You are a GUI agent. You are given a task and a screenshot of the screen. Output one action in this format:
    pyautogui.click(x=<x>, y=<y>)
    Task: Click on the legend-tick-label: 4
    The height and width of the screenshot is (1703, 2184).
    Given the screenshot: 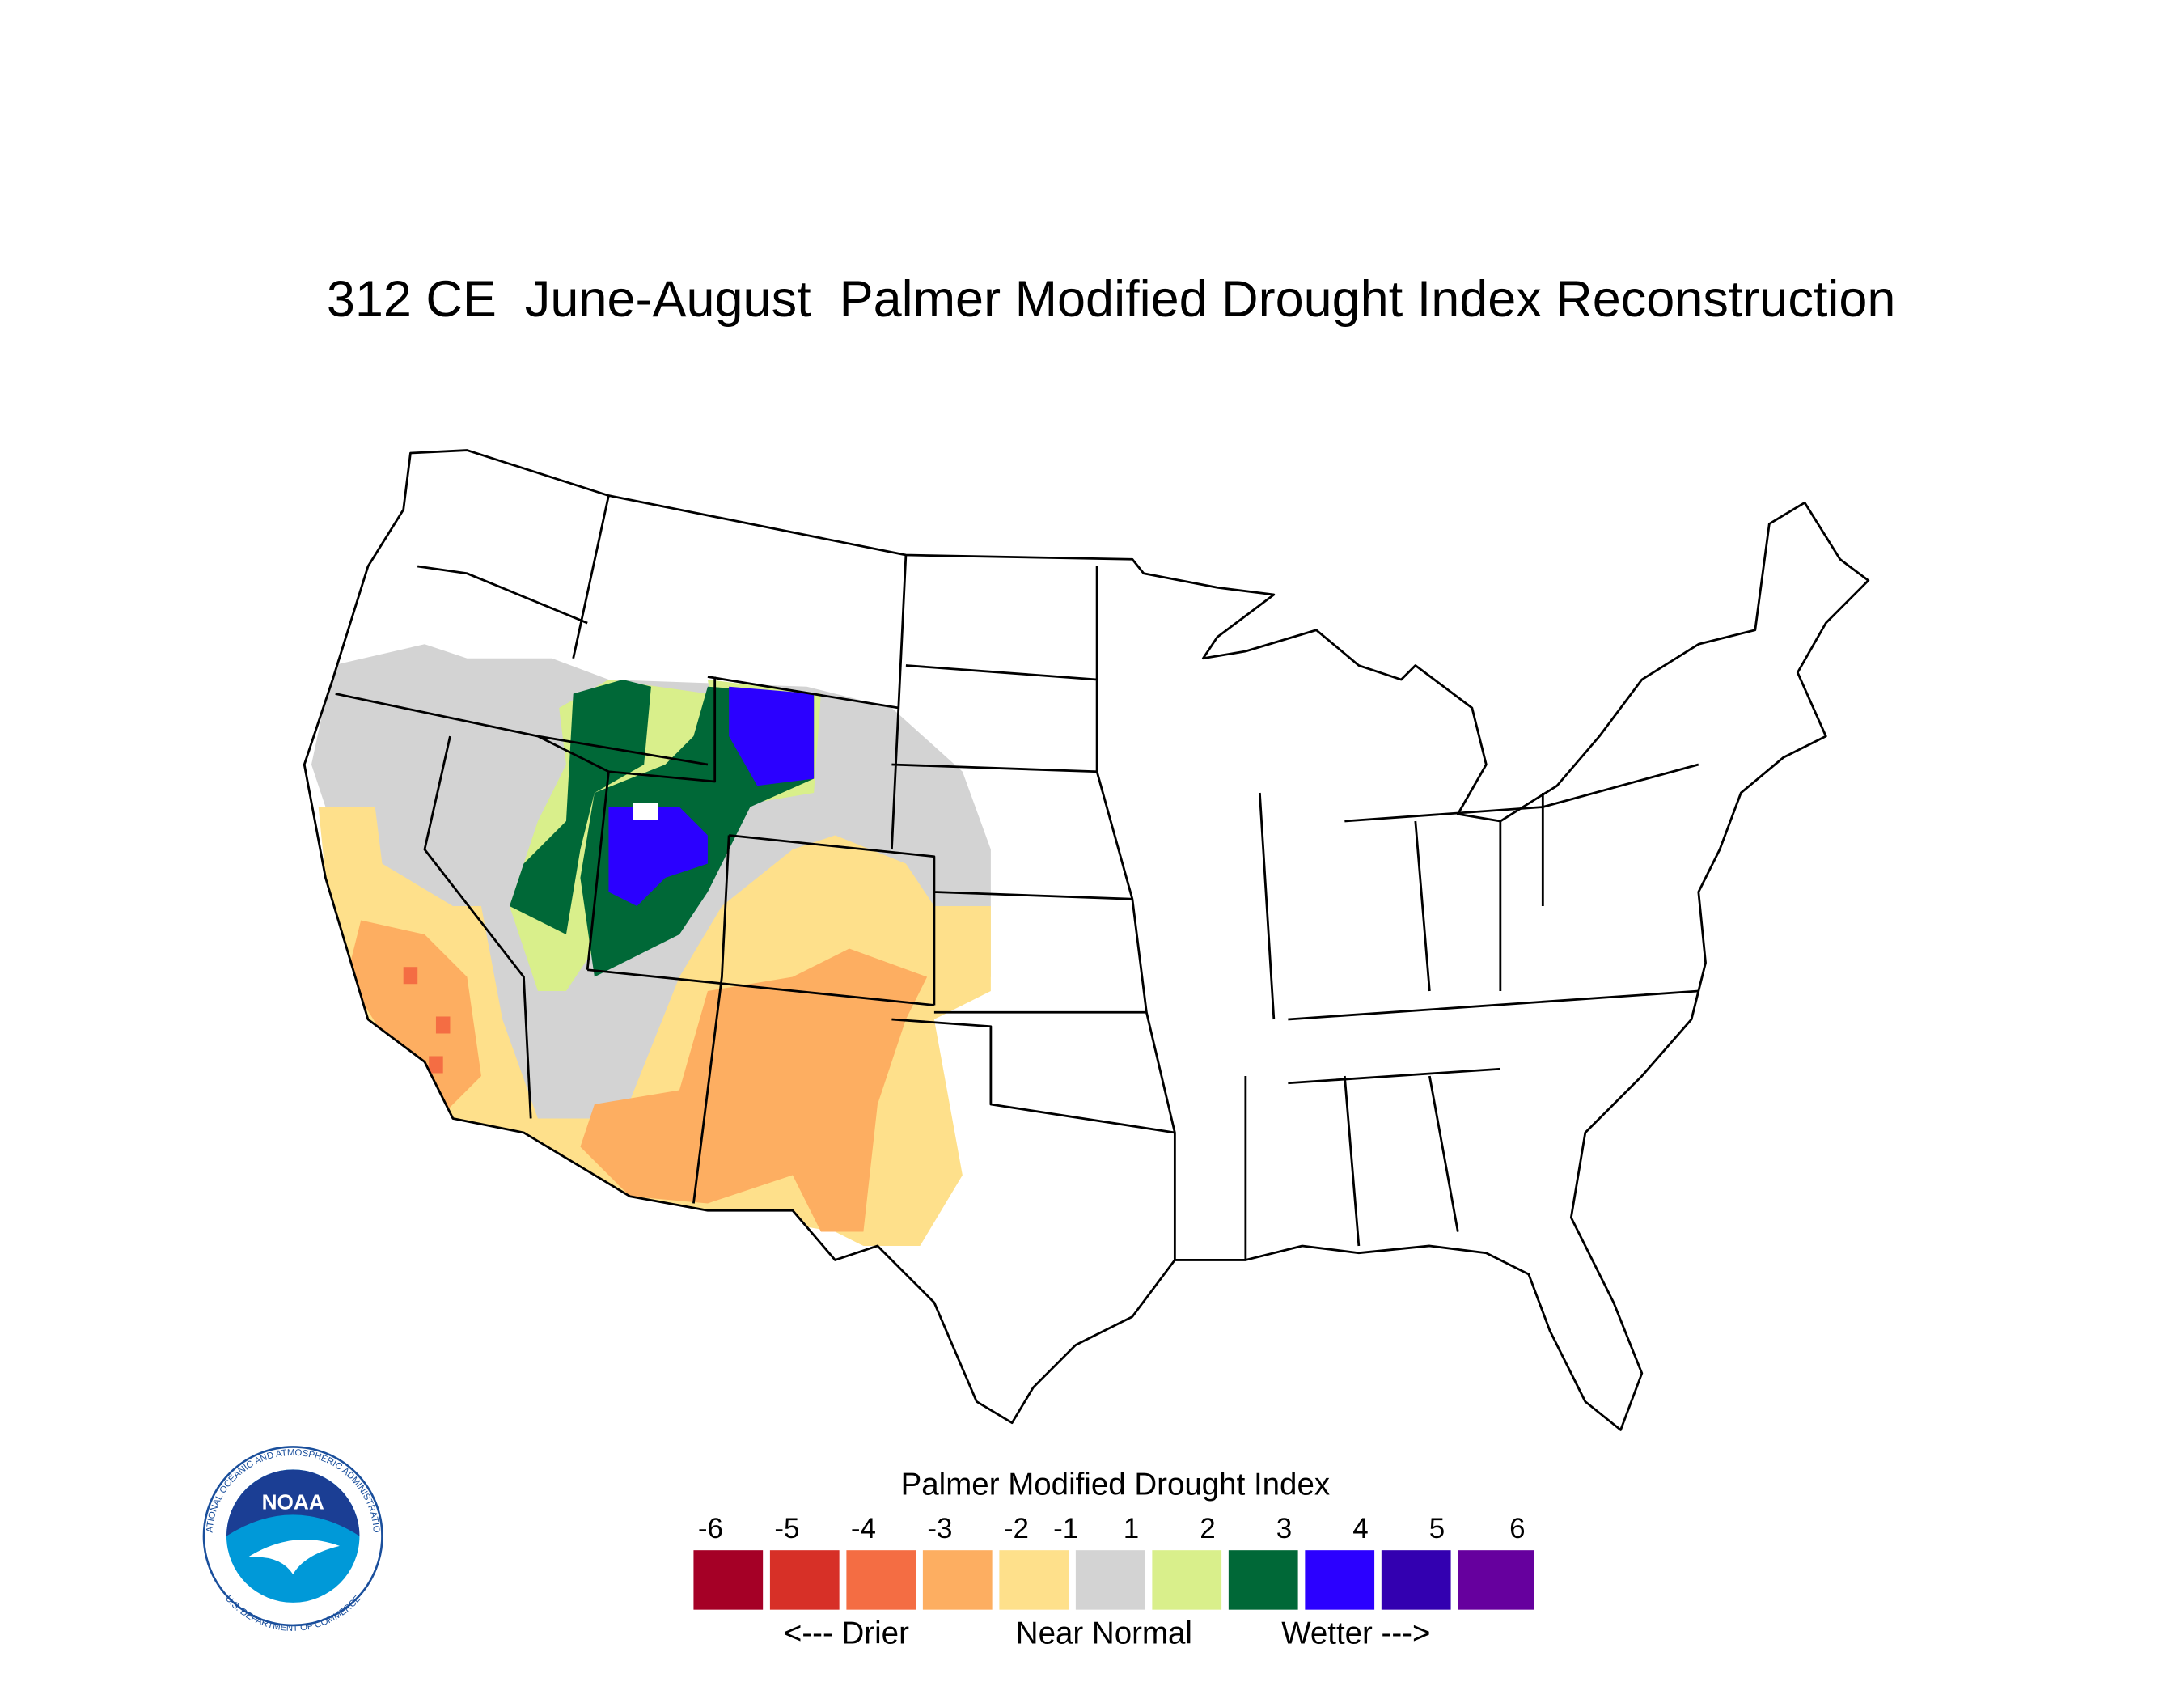 What is the action you would take?
    pyautogui.click(x=1360, y=1528)
    